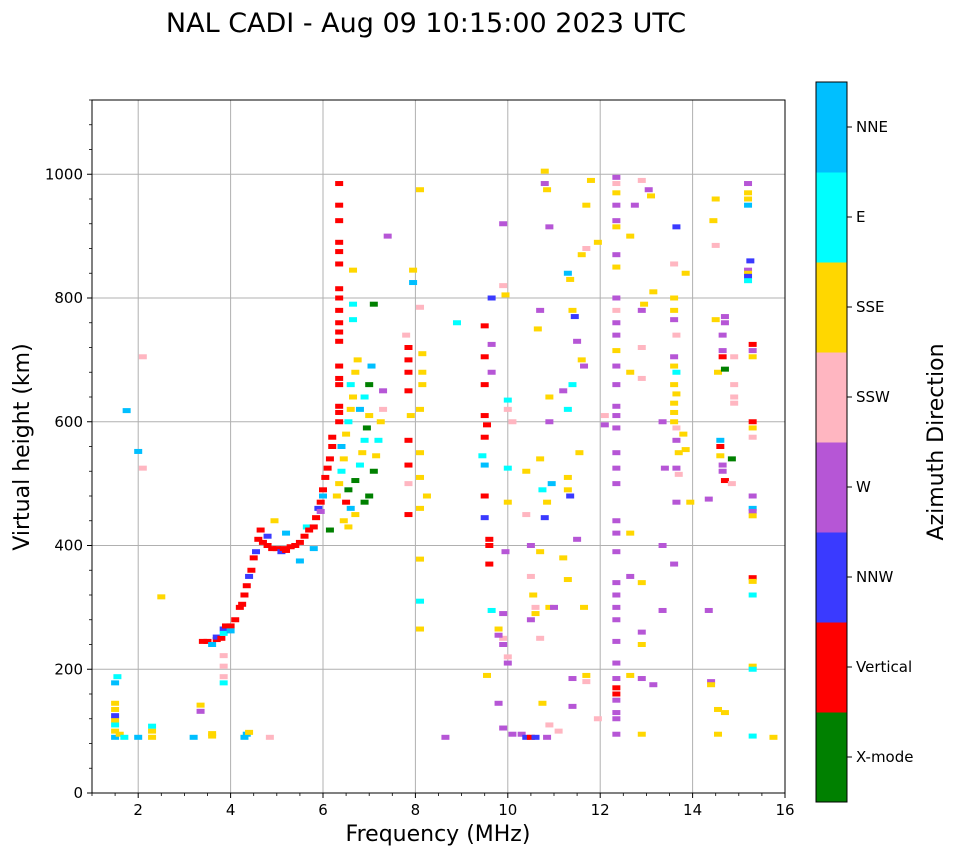  I want to click on chart-title: NAL CADI - Aug 09 10:15:00 2023 UTC, so click(426, 23).